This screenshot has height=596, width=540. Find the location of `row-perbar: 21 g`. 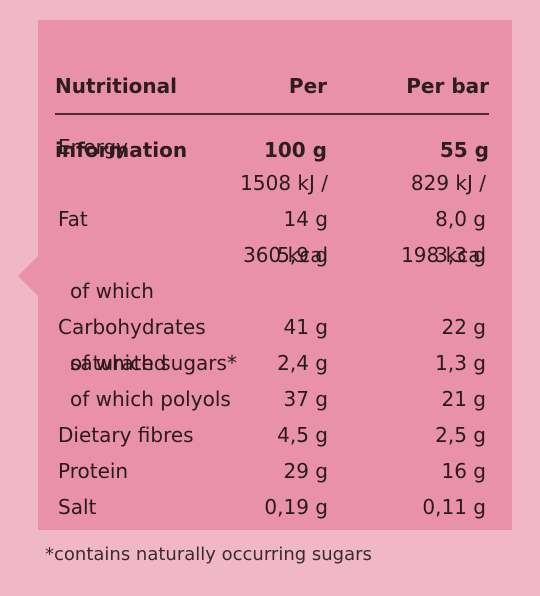

row-perbar: 21 g is located at coordinates (463, 399).